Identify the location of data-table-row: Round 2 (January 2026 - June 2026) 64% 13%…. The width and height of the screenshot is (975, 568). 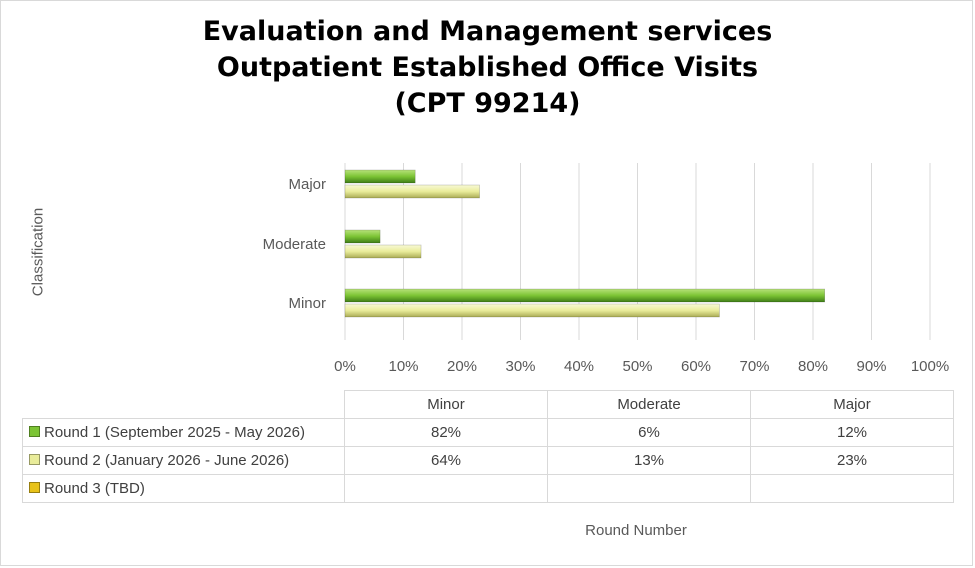
(488, 460).